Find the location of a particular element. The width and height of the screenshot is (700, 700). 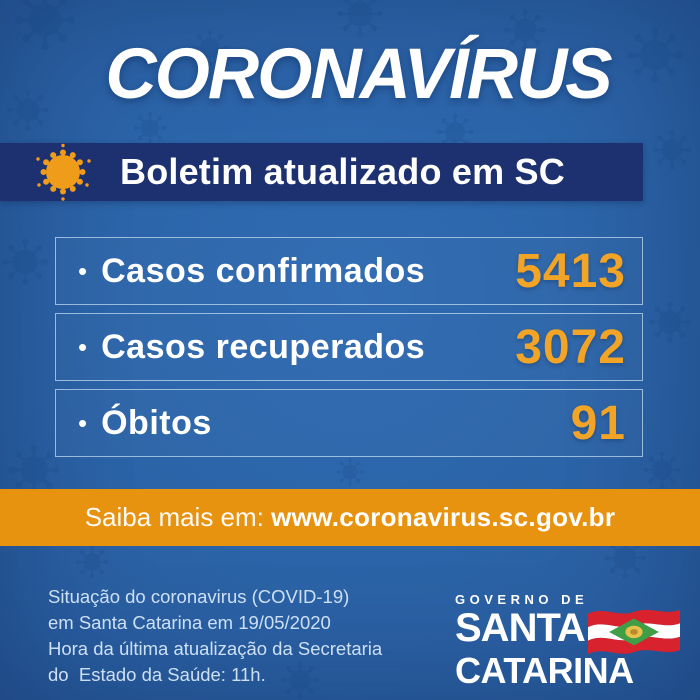

situation-note-line: Hora da última atualização da Secretaria is located at coordinates (215, 648).